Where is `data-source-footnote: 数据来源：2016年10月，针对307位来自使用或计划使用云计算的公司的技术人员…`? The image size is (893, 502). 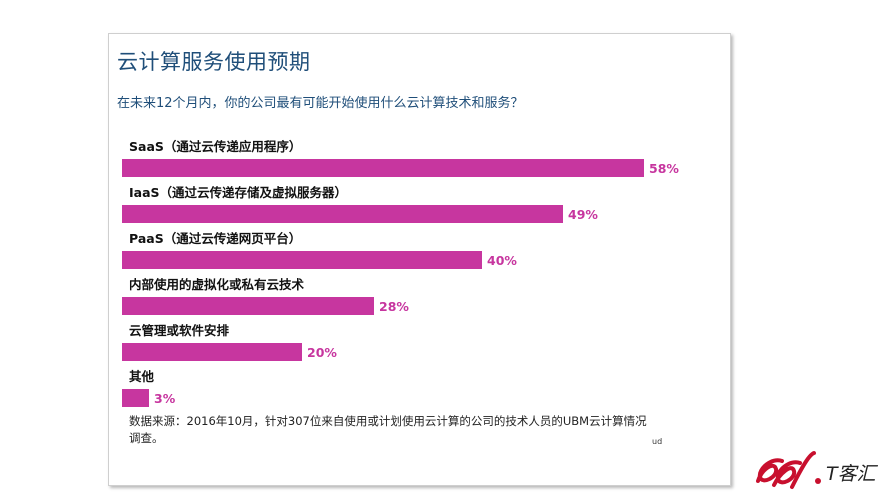 data-source-footnote: 数据来源：2016年10月，针对307位来自使用或计划使用云计算的公司的技术人员… is located at coordinates (388, 429).